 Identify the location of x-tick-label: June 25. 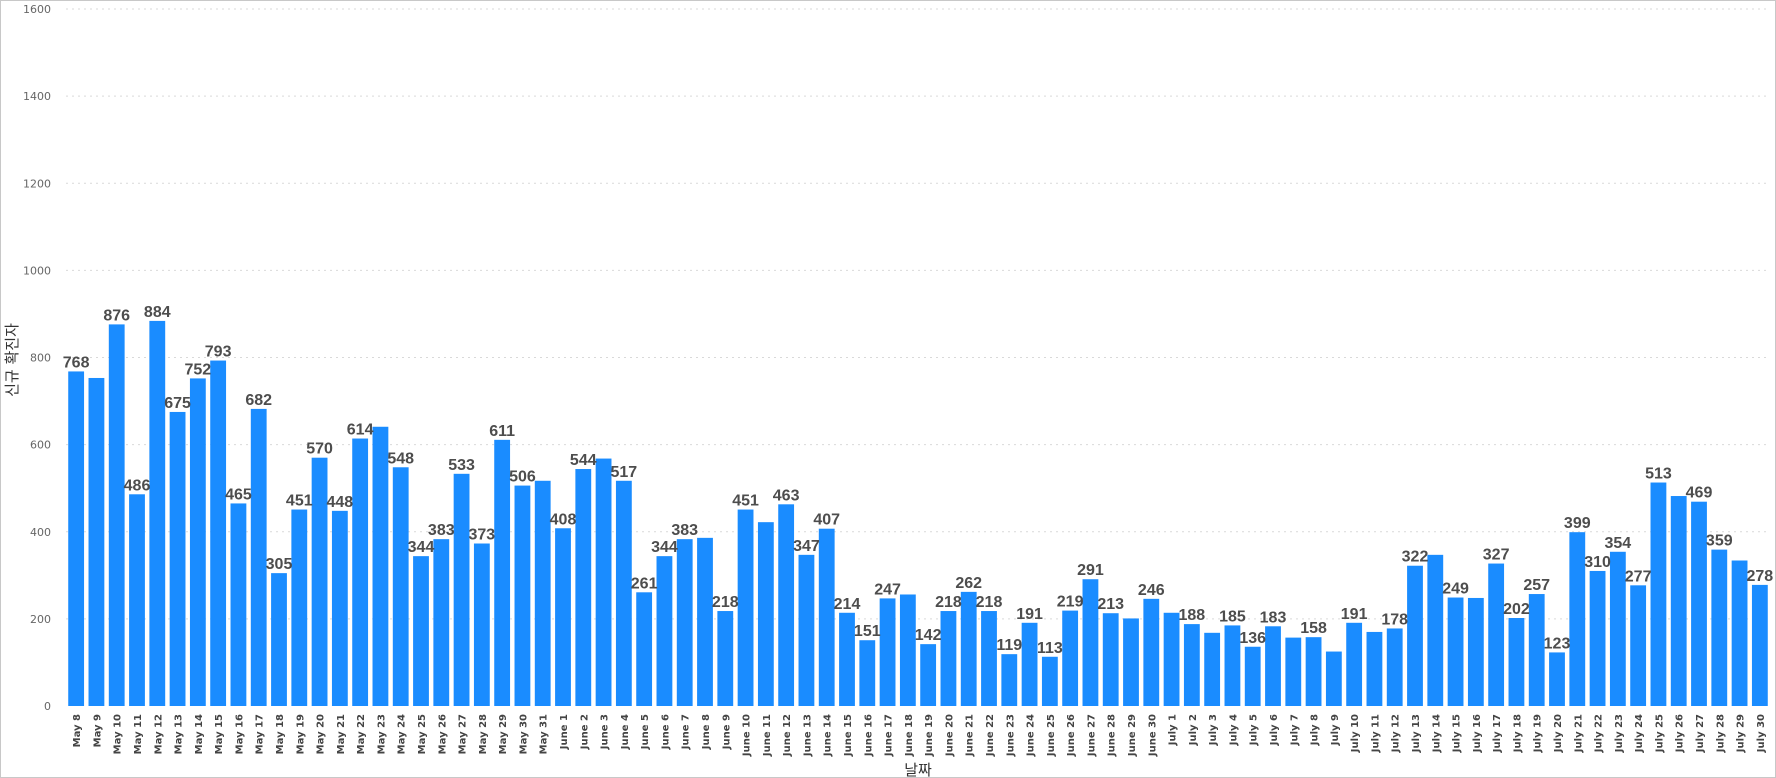
(1051, 735).